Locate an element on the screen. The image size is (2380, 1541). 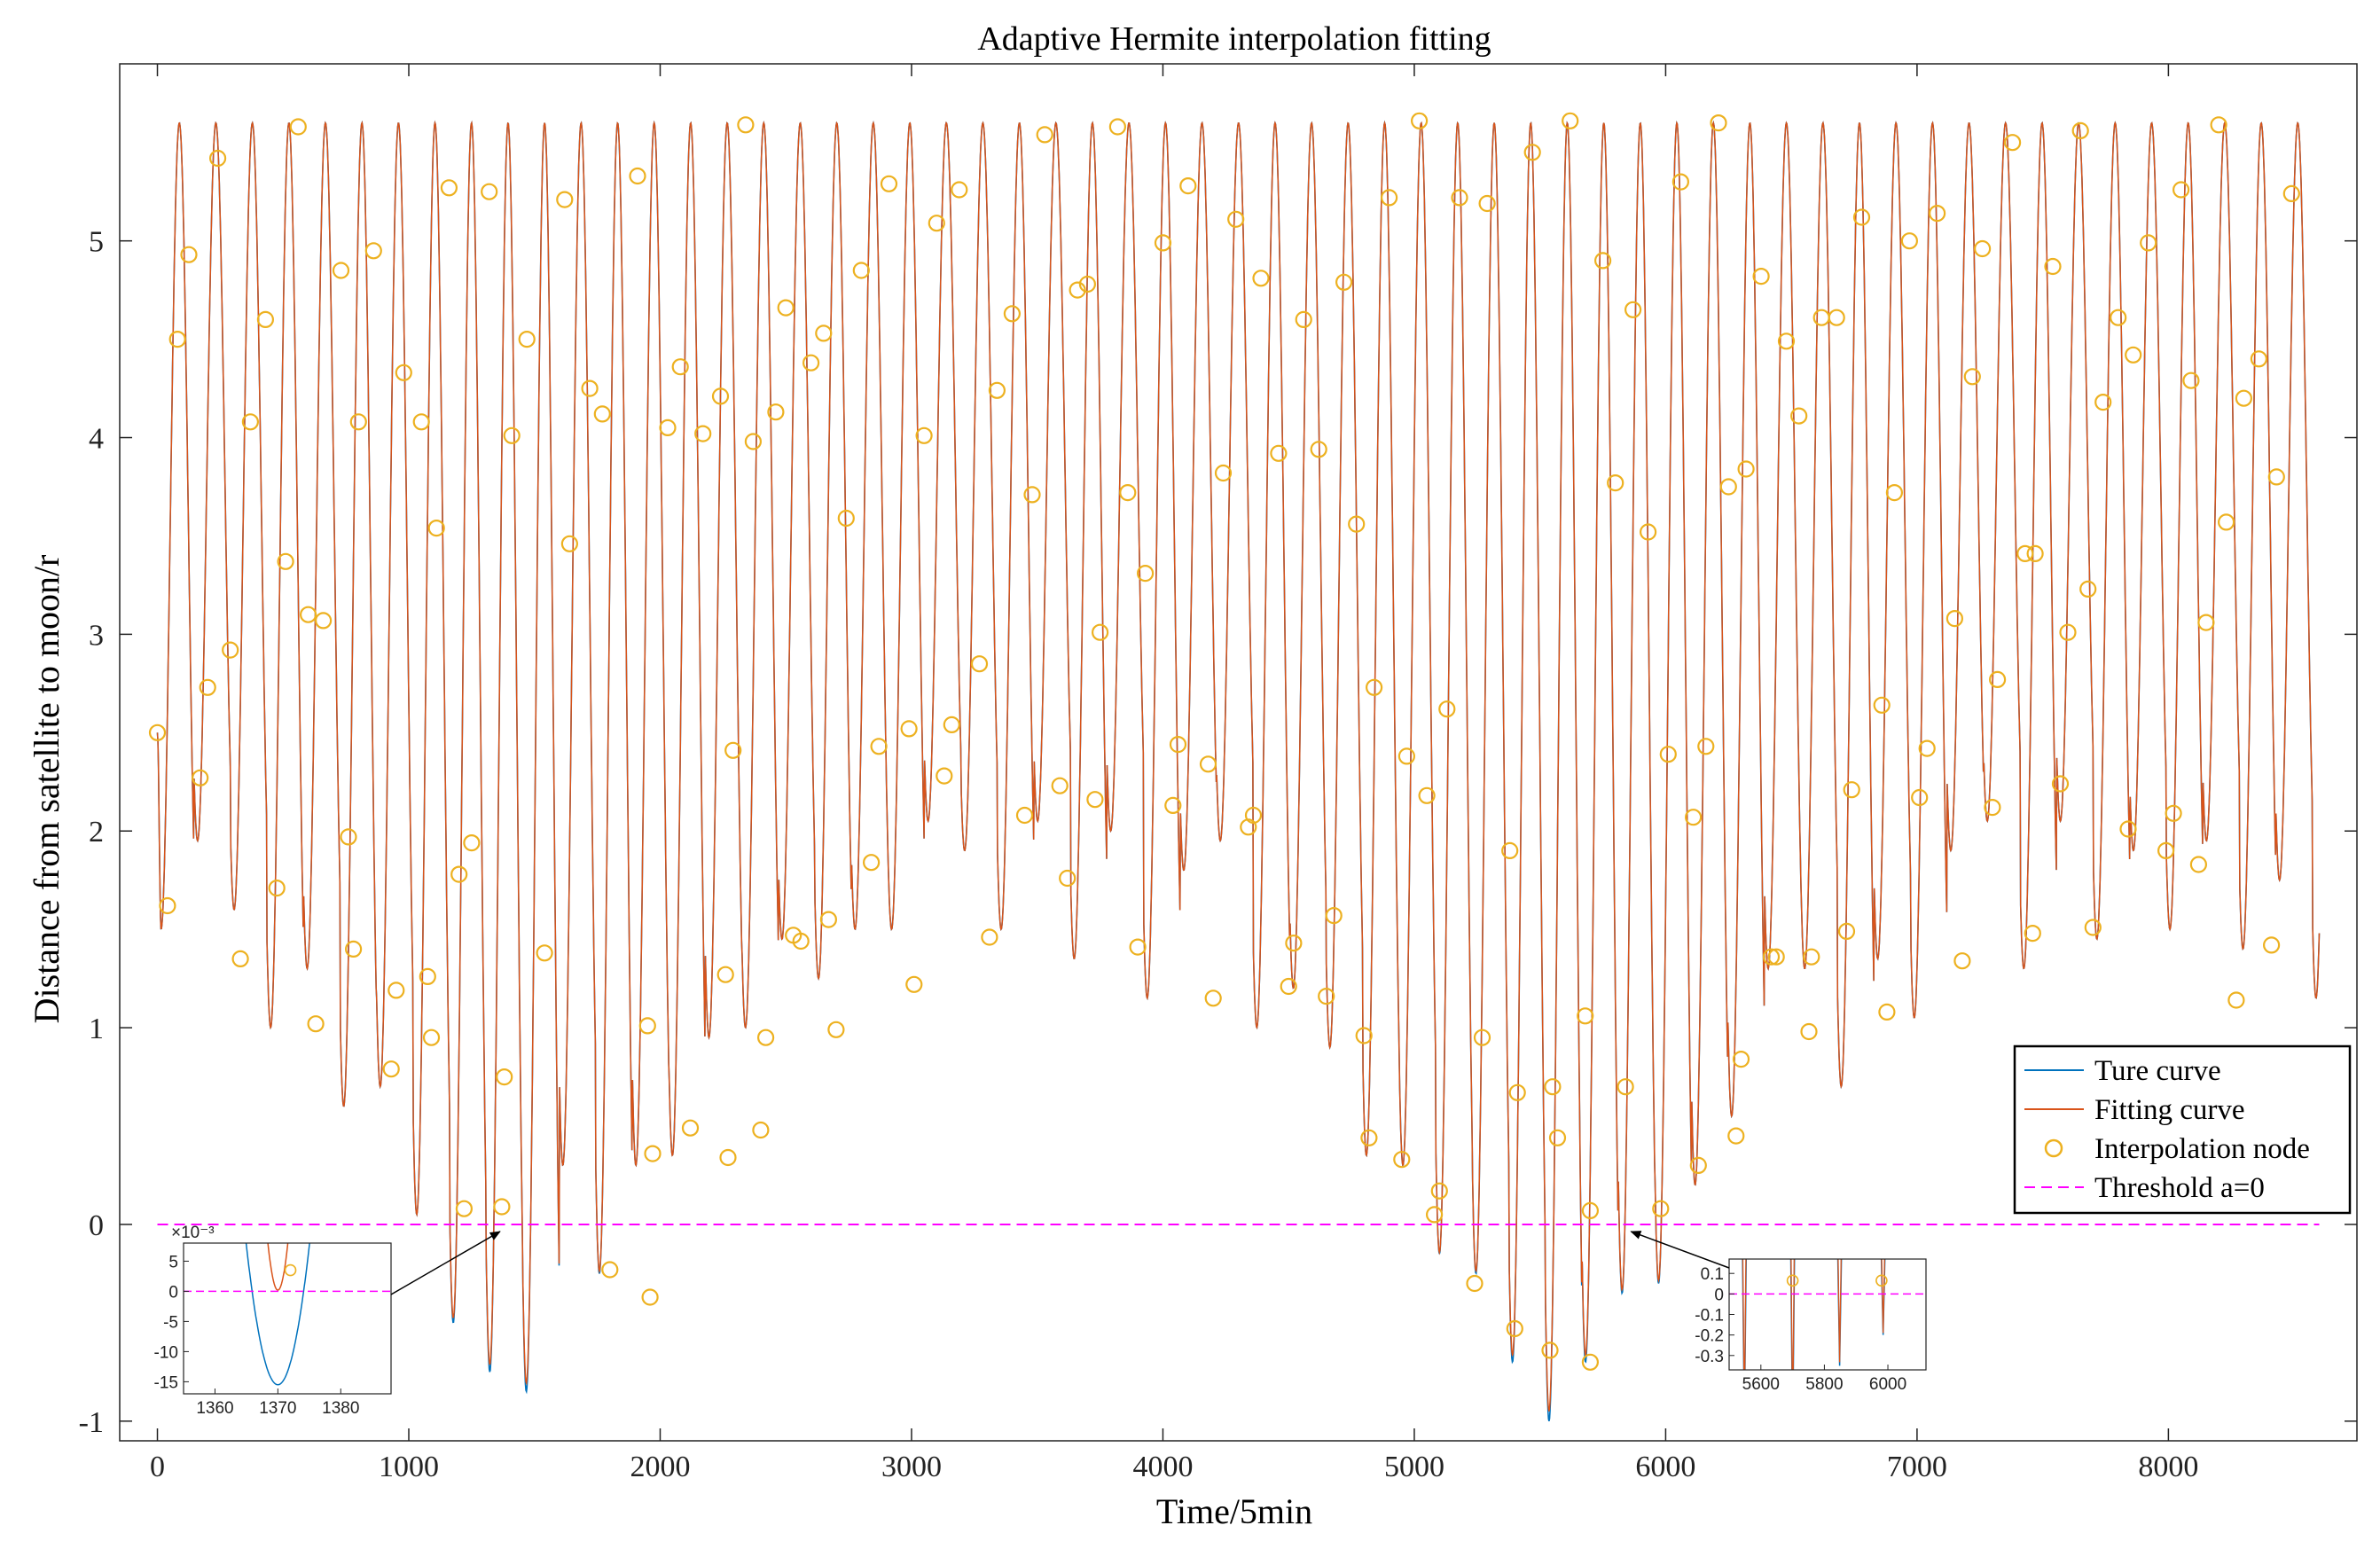
inset-interpolation-node is located at coordinates (1881, 1280).